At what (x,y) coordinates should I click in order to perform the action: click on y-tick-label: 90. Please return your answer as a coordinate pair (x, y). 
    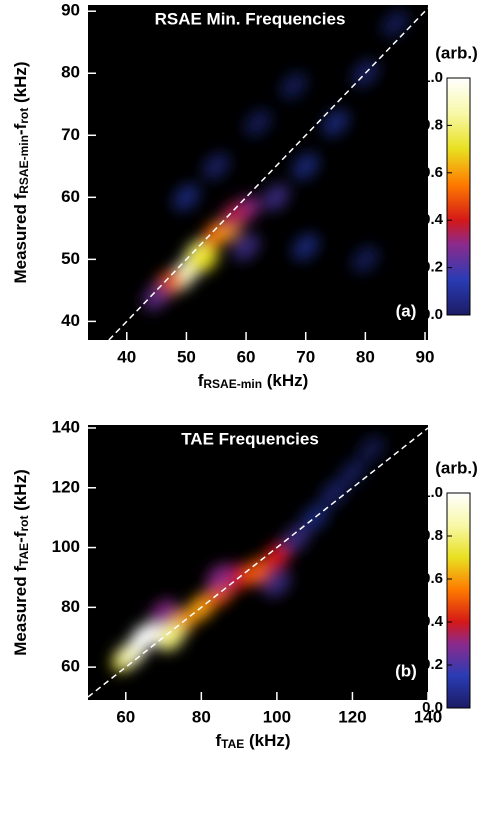
    Looking at the image, I should click on (70, 10).